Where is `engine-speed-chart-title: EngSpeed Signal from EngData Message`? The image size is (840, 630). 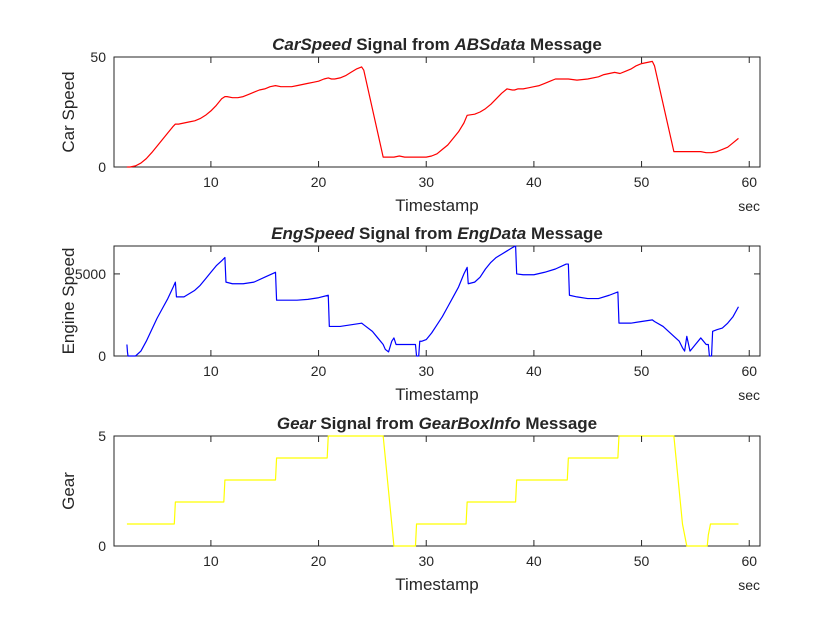 engine-speed-chart-title: EngSpeed Signal from EngData Message is located at coordinates (437, 233).